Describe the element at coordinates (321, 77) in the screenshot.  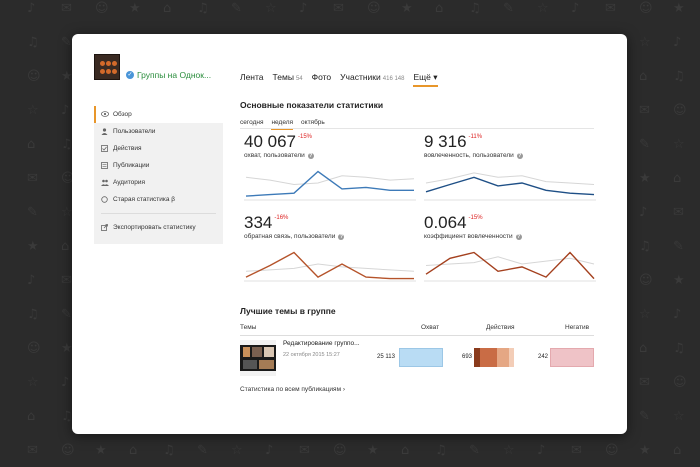
I see `nav-item-photos: Фото` at that location.